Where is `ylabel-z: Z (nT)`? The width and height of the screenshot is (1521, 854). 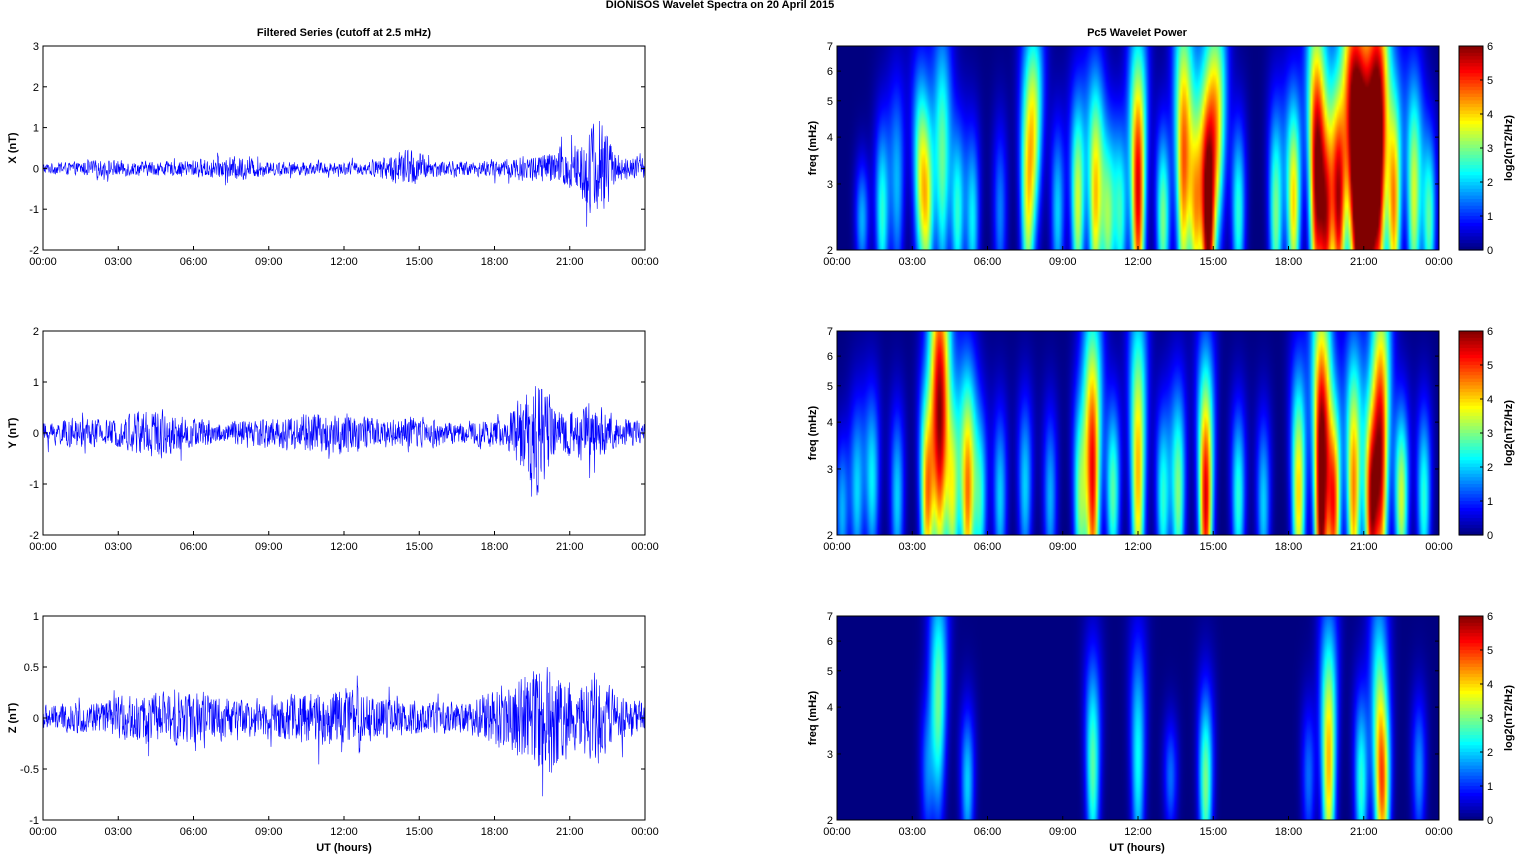
ylabel-z: Z (nT) is located at coordinates (13, 717).